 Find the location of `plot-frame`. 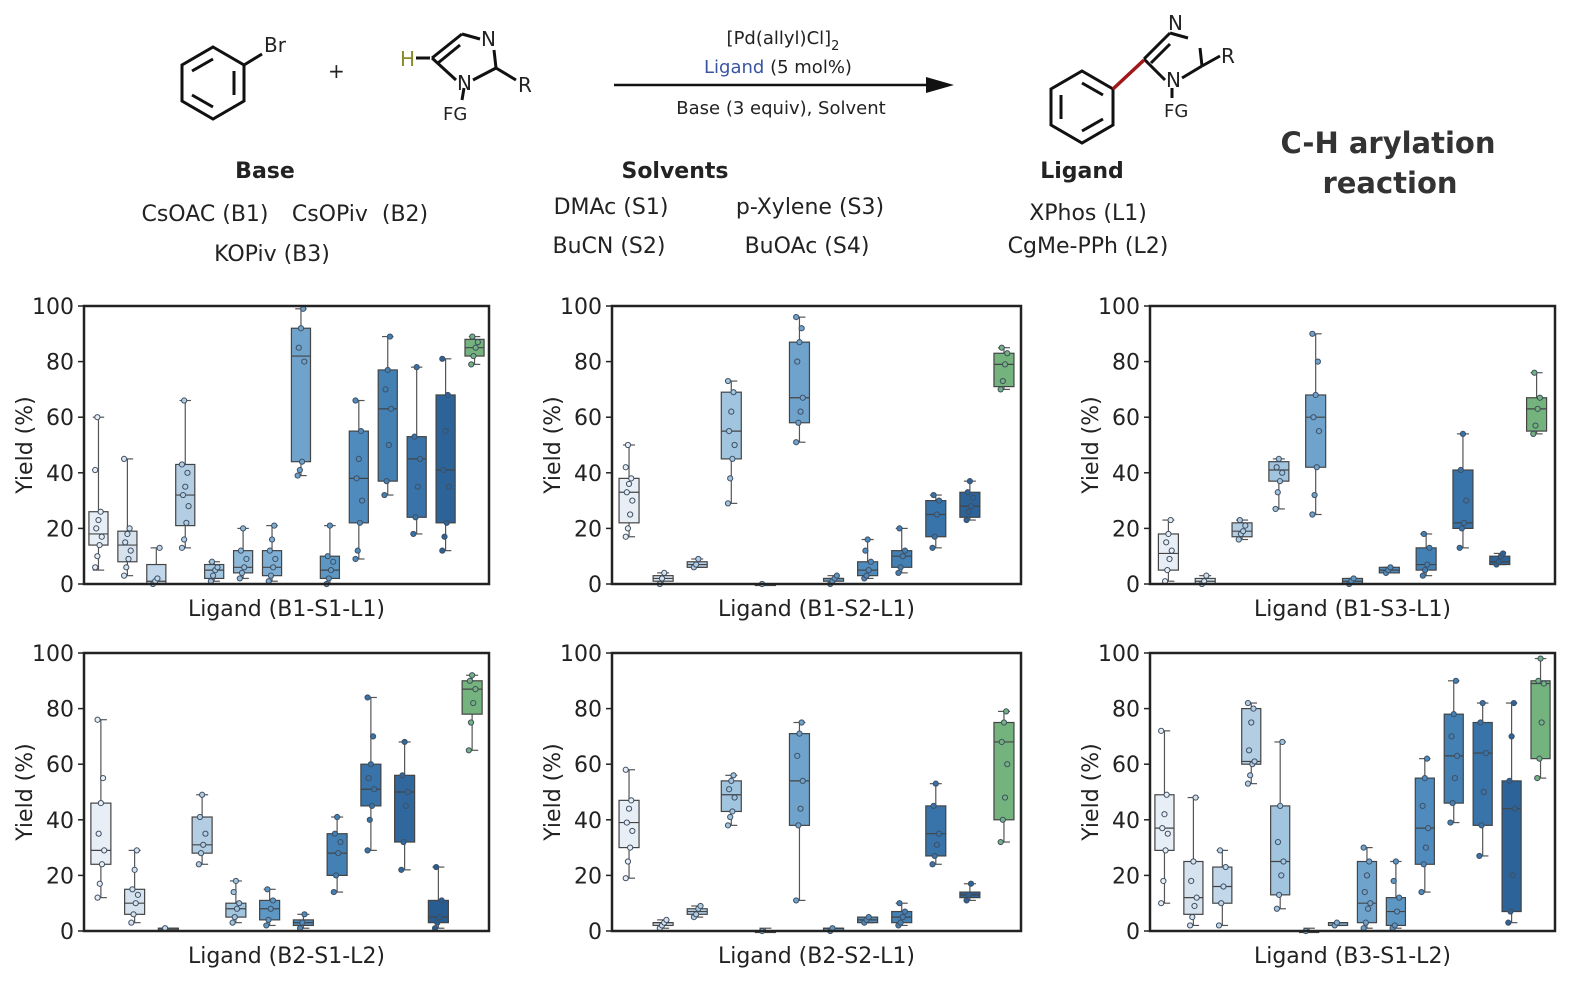

plot-frame is located at coordinates (286, 445).